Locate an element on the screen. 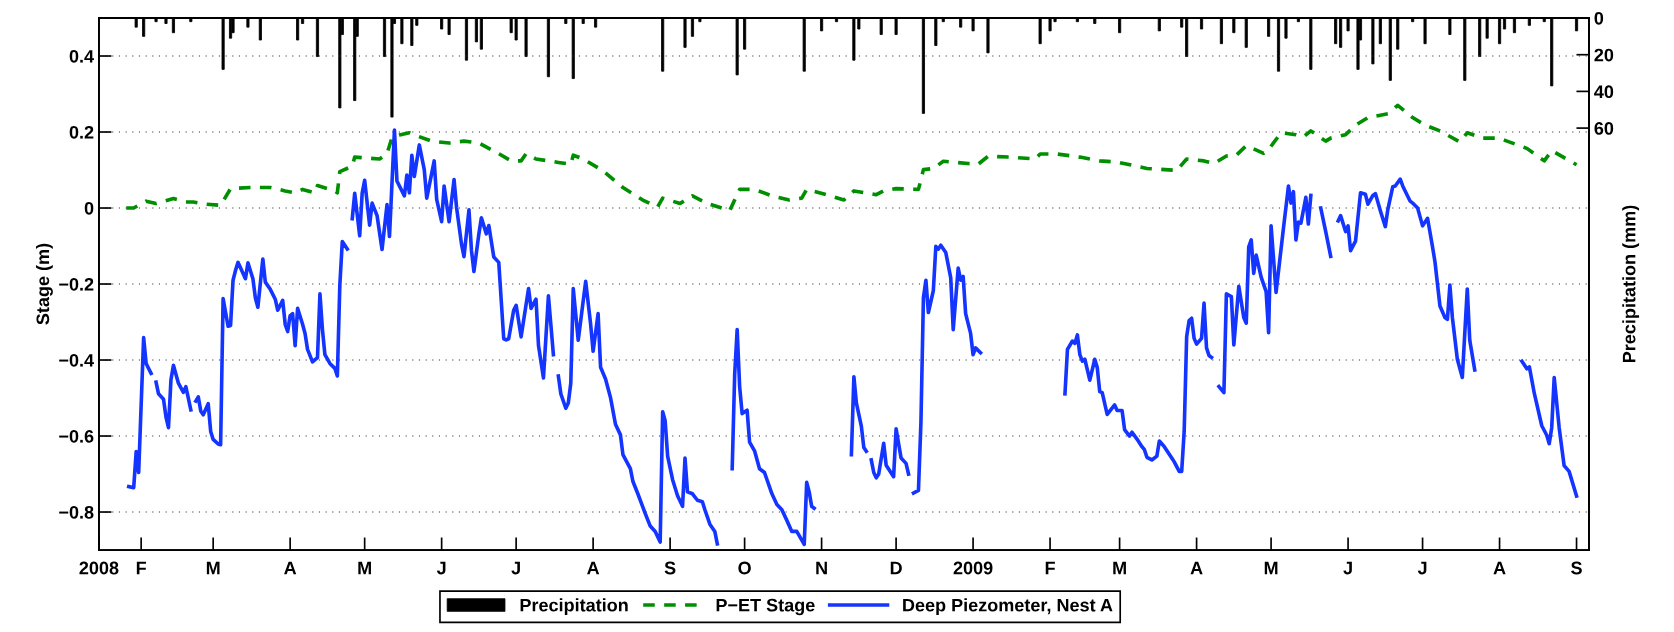 This screenshot has width=1674, height=632. y-tick-label: −0.2 is located at coordinates (76, 284).